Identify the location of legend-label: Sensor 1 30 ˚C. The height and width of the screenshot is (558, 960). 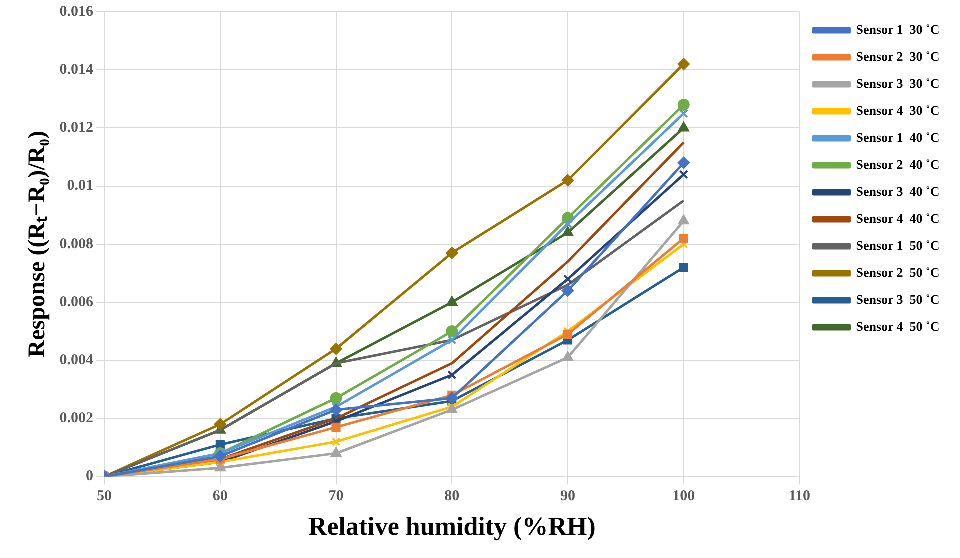
(898, 29).